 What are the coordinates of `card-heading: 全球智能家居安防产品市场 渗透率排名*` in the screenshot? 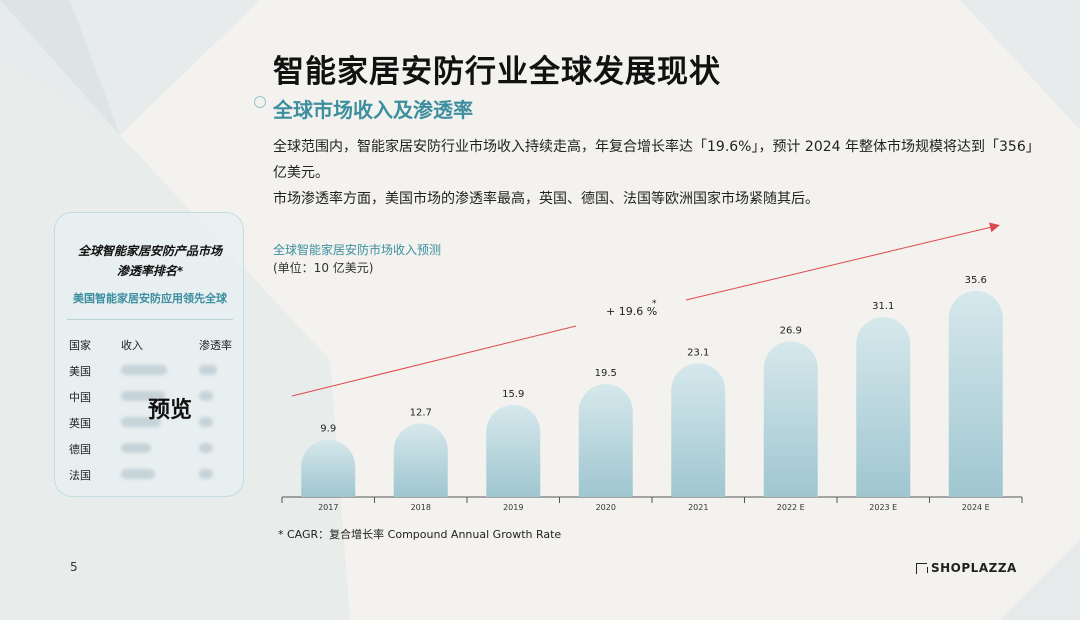 It's located at (150, 261).